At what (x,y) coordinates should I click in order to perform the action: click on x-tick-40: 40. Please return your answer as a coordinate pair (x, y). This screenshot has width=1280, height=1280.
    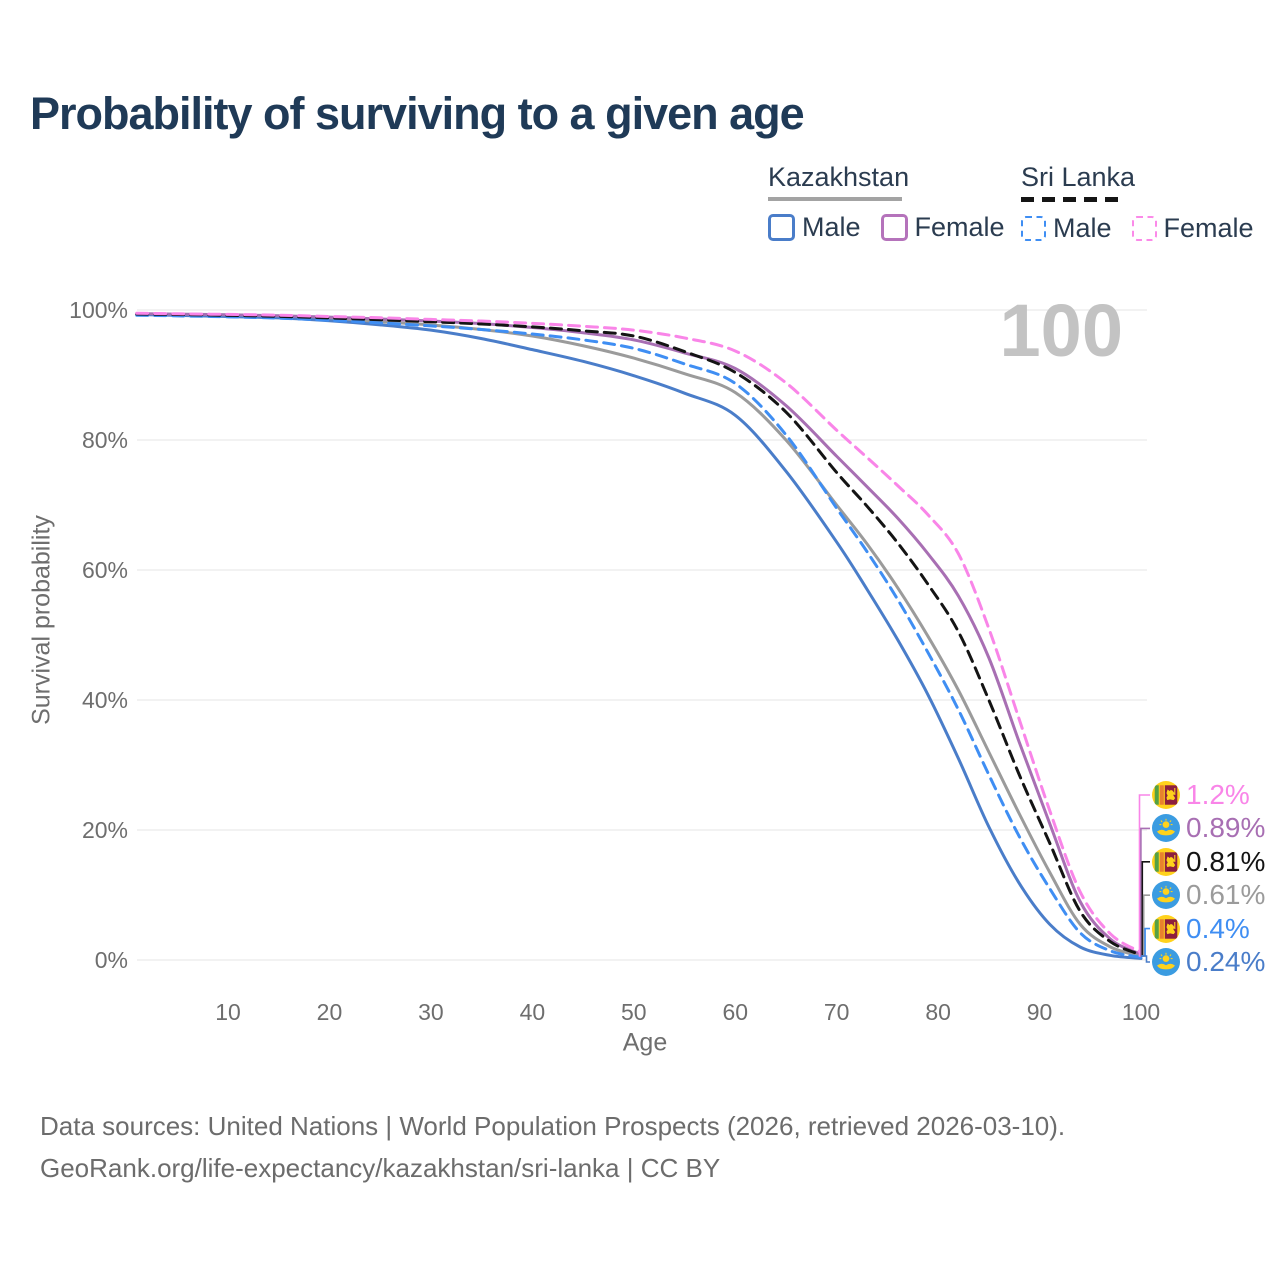
    Looking at the image, I should click on (532, 1012).